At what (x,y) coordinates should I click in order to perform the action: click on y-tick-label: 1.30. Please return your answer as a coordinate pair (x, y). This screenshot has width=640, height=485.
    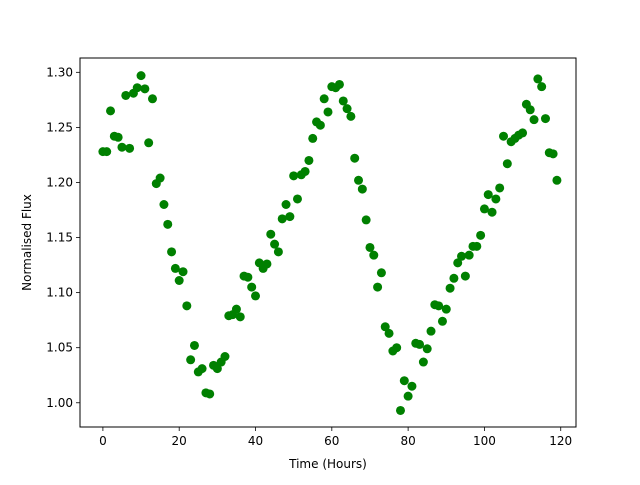
    Looking at the image, I should click on (59, 72).